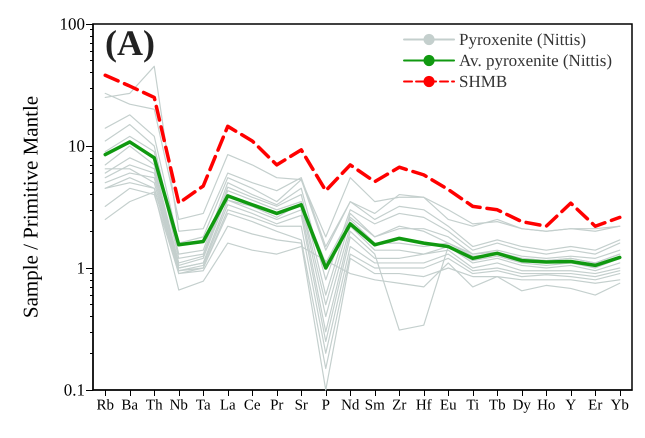 Image resolution: width=645 pixels, height=438 pixels. I want to click on legend-label: Pyroxenite (Nittis), so click(522, 39).